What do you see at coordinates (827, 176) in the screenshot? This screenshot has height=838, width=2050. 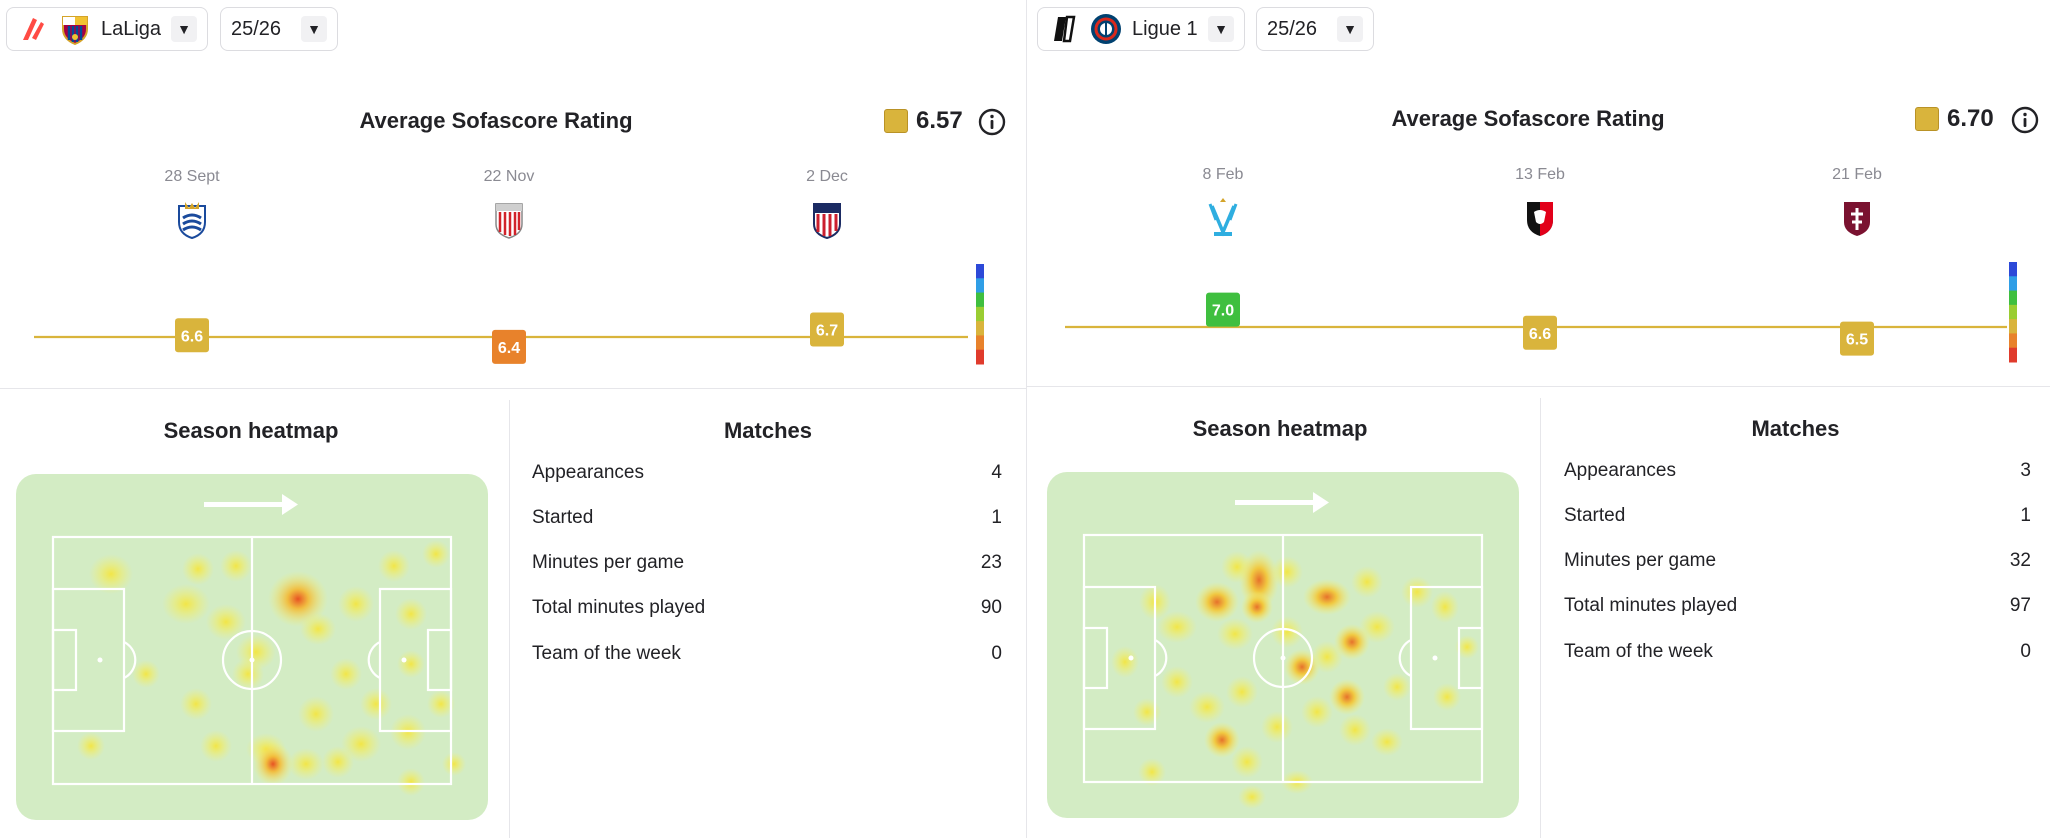 I see `match-date: 2 Dec` at bounding box center [827, 176].